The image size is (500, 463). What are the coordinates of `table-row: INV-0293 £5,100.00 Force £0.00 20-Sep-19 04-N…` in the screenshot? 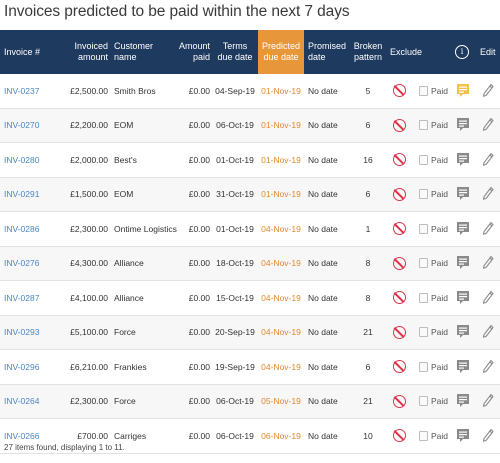 It's located at (250, 332).